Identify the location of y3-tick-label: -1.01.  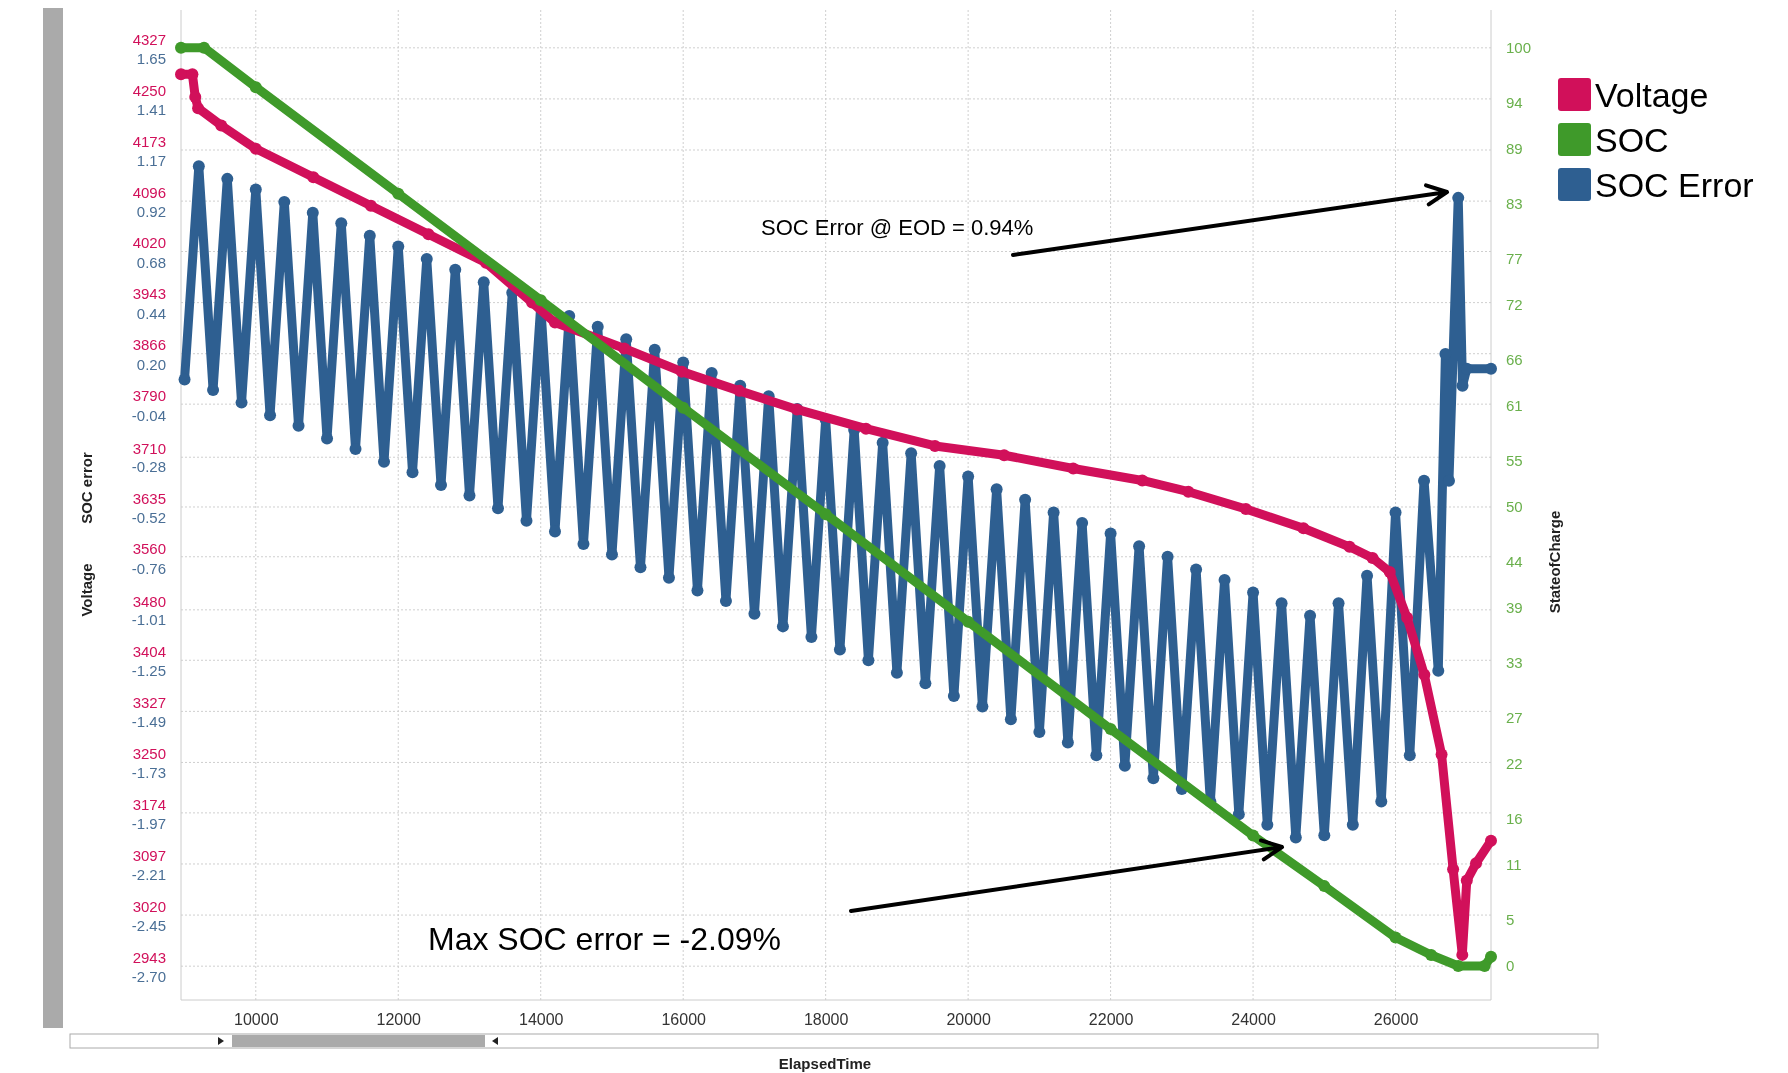
(148, 620).